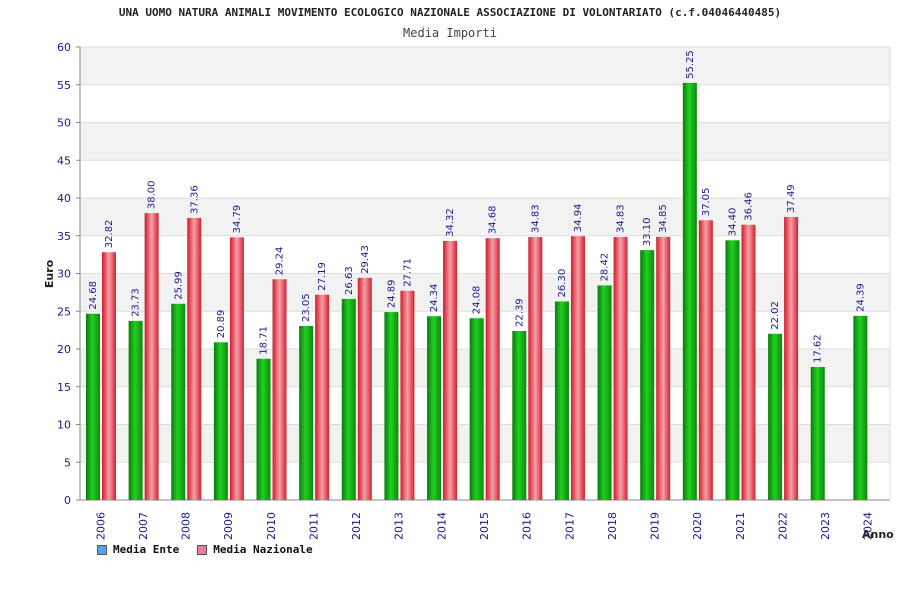  What do you see at coordinates (365, 259) in the screenshot?
I see `data-label-media-nazionale-2012: 29.43` at bounding box center [365, 259].